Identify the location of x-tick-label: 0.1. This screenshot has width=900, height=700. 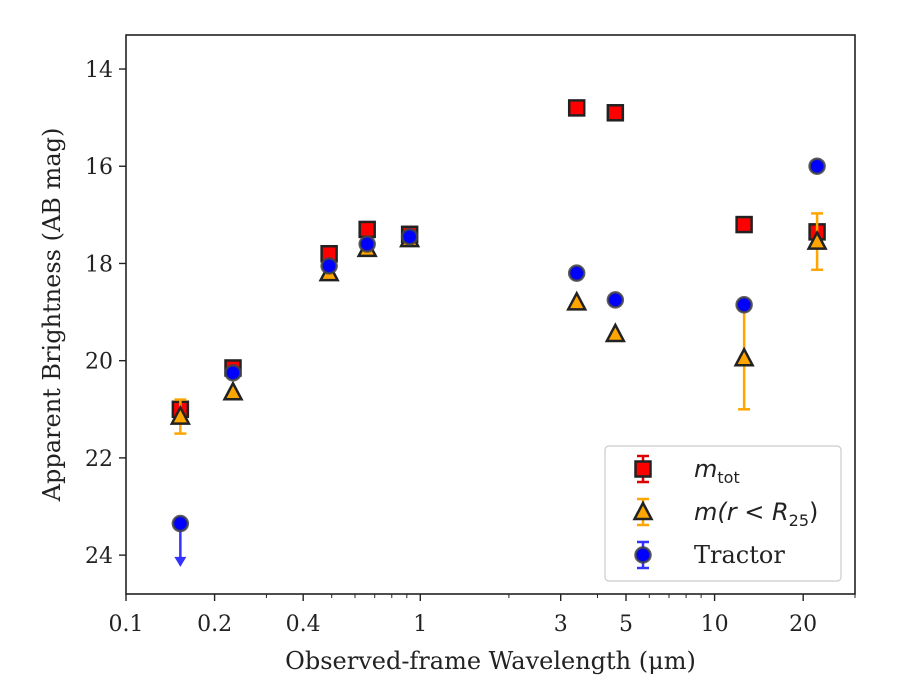
(126, 624).